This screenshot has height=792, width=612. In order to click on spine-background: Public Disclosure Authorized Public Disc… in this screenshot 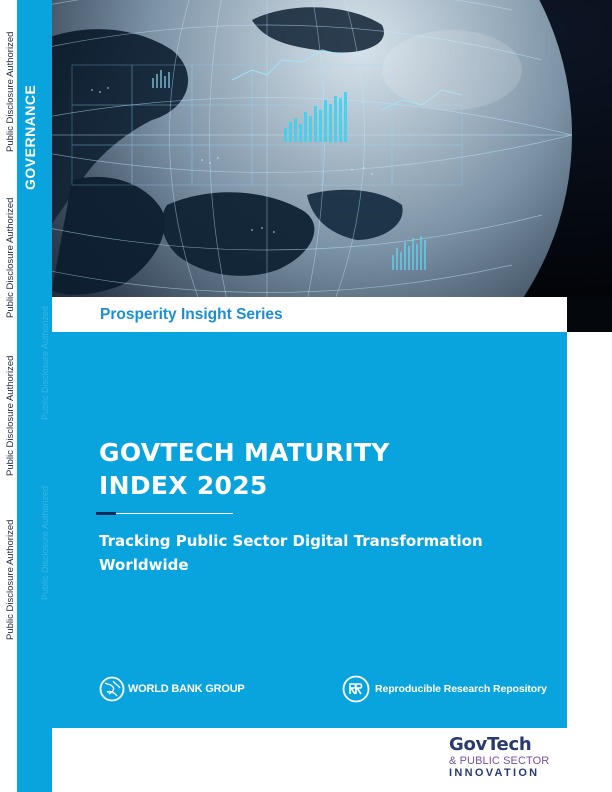, I will do `click(26, 396)`.